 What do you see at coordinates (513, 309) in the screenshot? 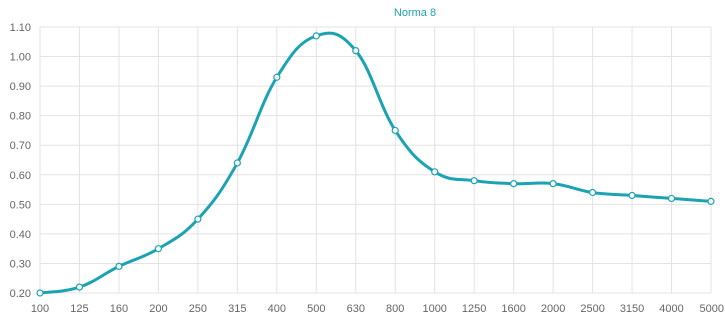
I see `x-tick-label: 1600` at bounding box center [513, 309].